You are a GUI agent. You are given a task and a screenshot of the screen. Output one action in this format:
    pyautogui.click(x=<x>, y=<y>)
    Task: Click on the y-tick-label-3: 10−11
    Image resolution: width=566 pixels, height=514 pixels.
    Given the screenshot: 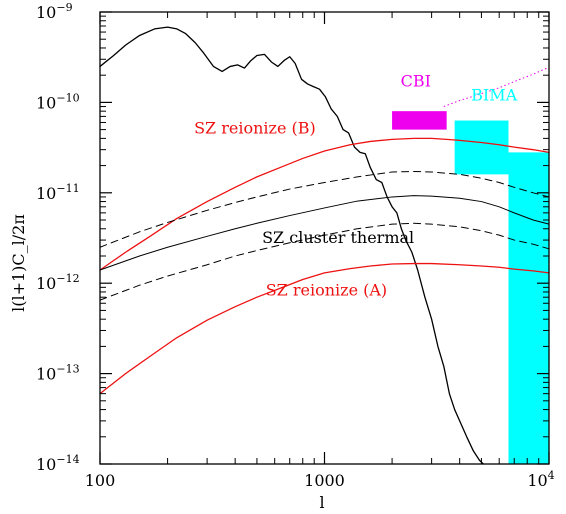 What is the action you would take?
    pyautogui.click(x=58, y=192)
    